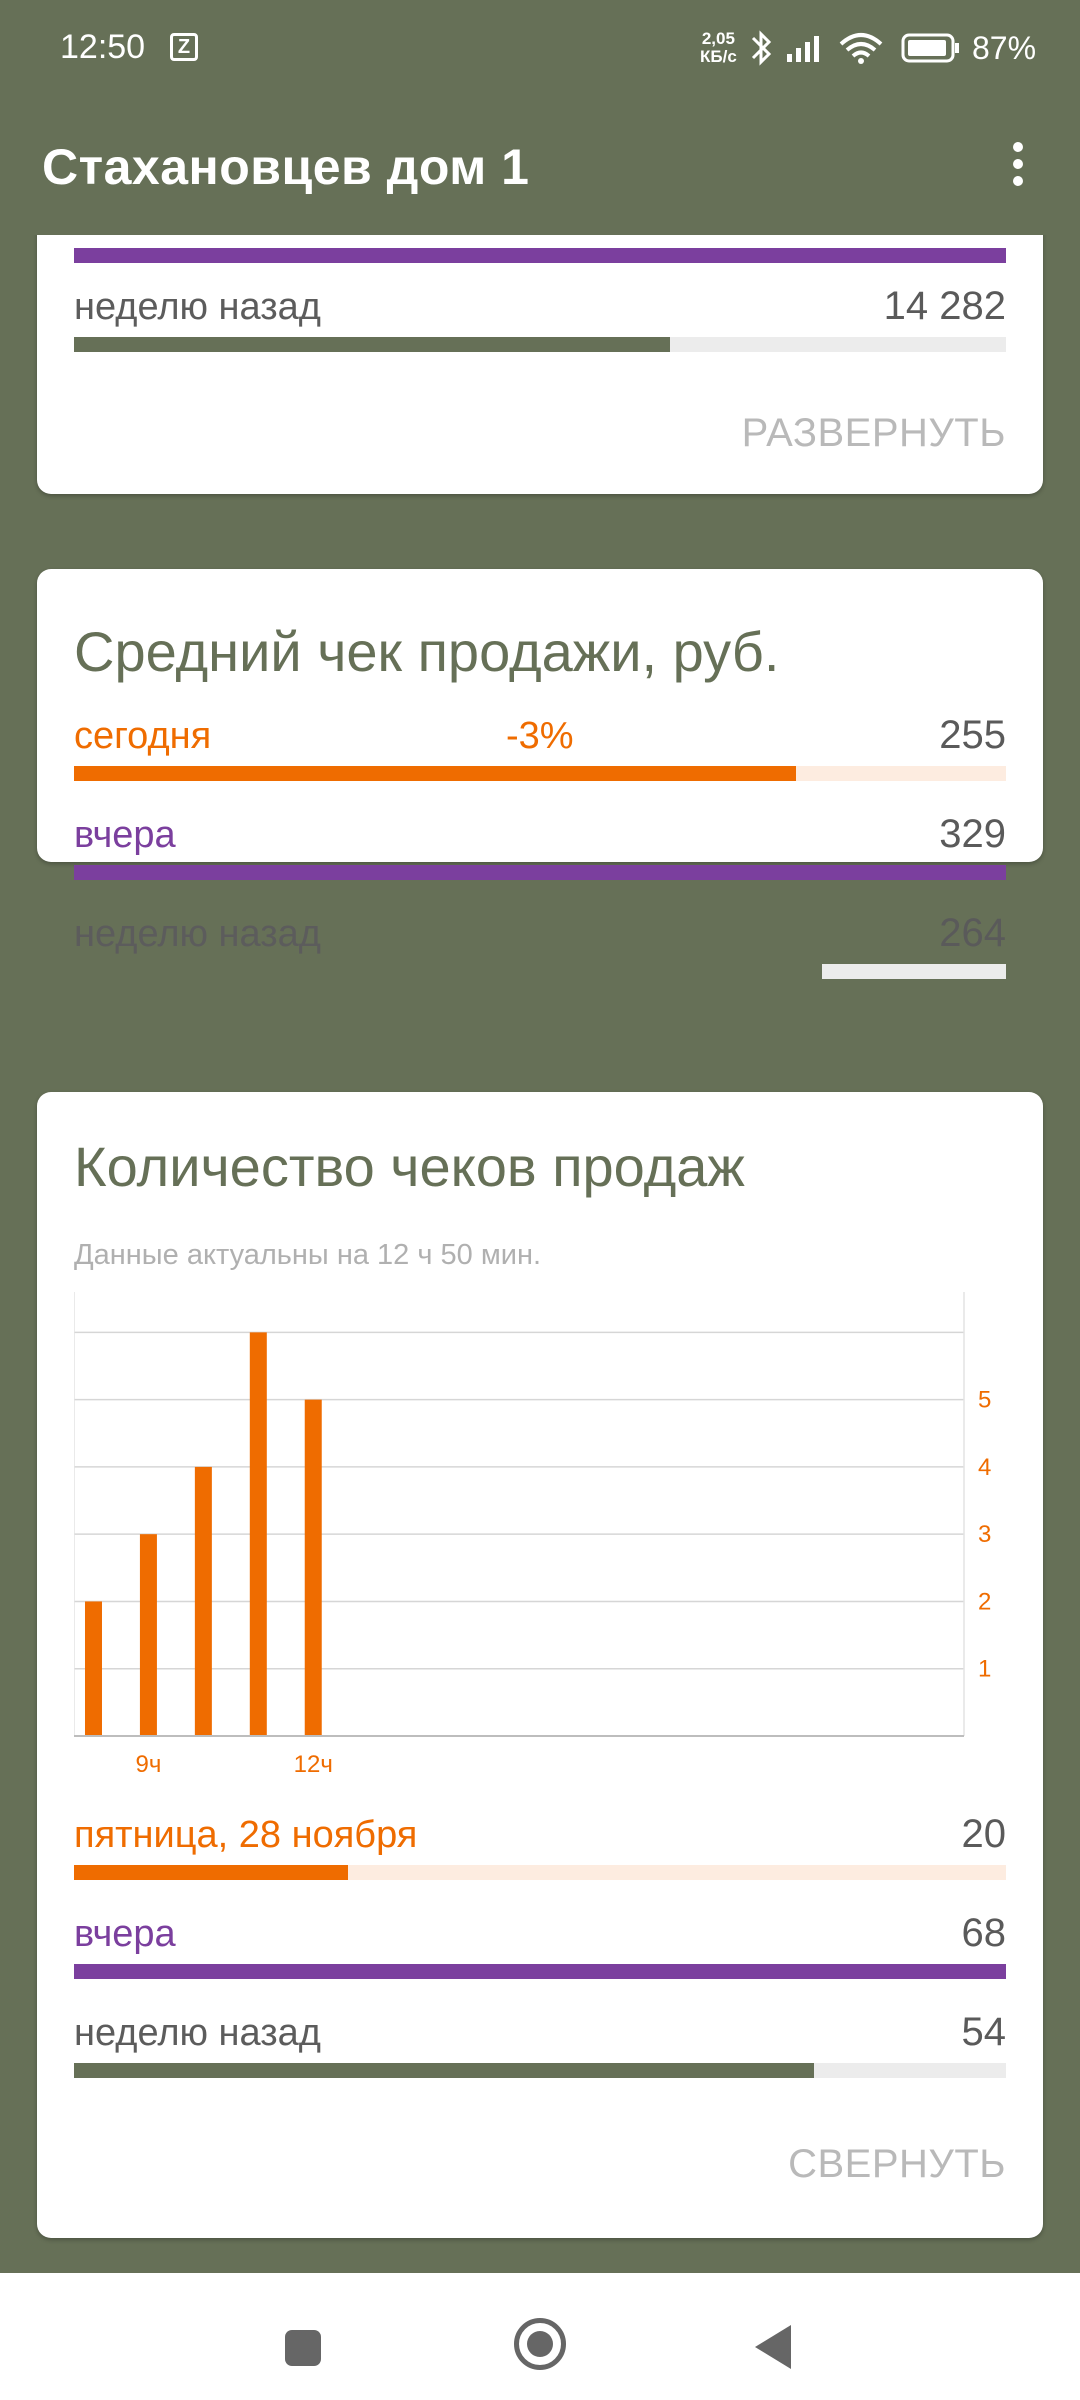 This screenshot has height=2400, width=1080. I want to click on home-button, so click(540, 2344).